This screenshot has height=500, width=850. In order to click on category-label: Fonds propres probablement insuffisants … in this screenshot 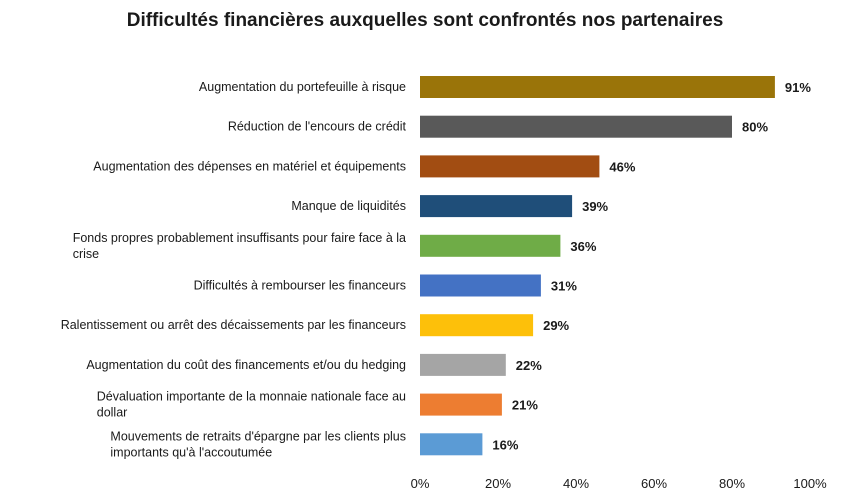, I will do `click(239, 238)`.